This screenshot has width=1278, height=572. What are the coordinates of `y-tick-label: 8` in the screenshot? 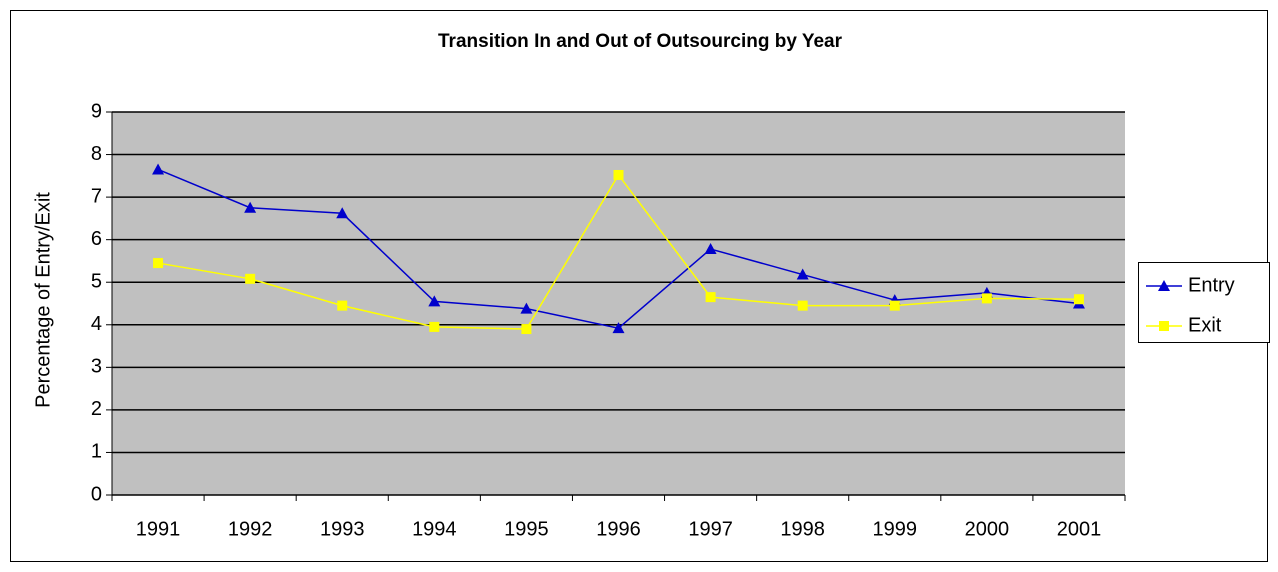 It's located at (96, 154).